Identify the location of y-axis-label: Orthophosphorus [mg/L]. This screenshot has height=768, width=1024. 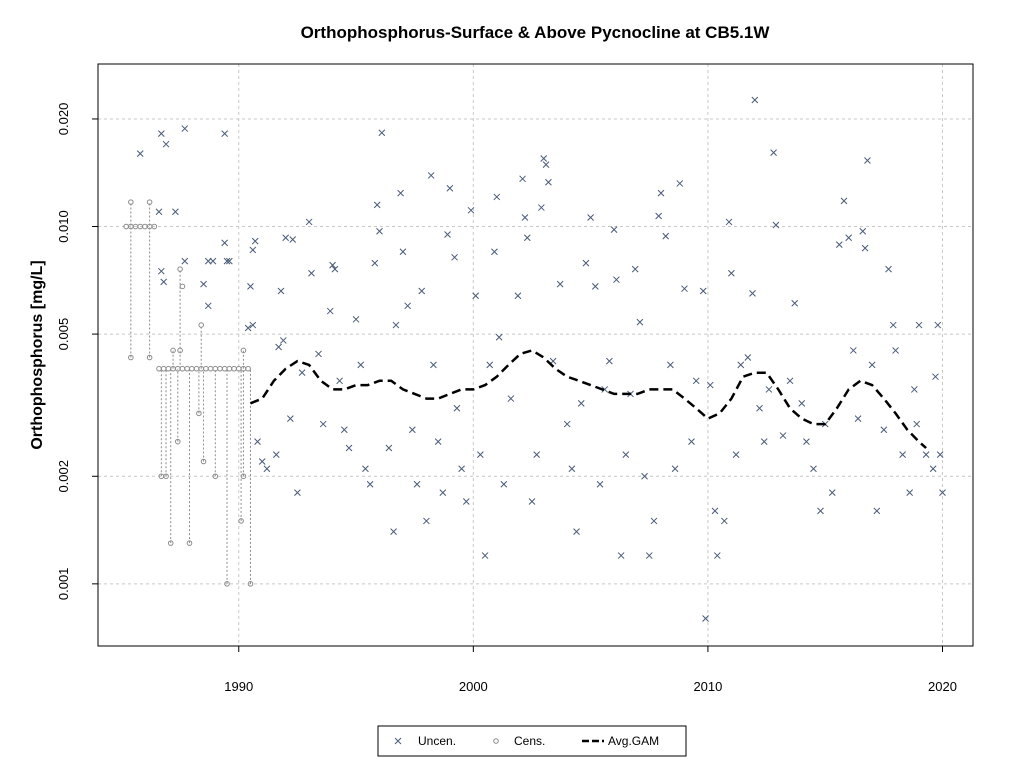
(37, 354).